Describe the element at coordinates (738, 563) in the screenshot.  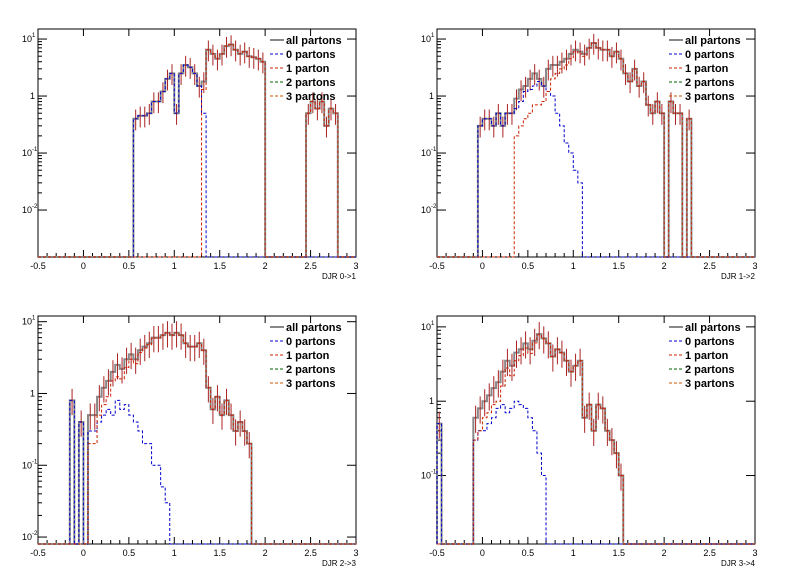
I see `x-axis-label: DJR 3->4` at that location.